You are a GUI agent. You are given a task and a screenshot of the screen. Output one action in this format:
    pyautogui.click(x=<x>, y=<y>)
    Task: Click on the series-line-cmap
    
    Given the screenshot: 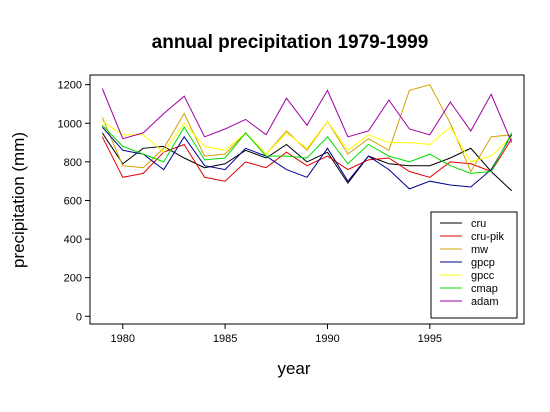 What is the action you would take?
    pyautogui.click(x=307, y=149)
    